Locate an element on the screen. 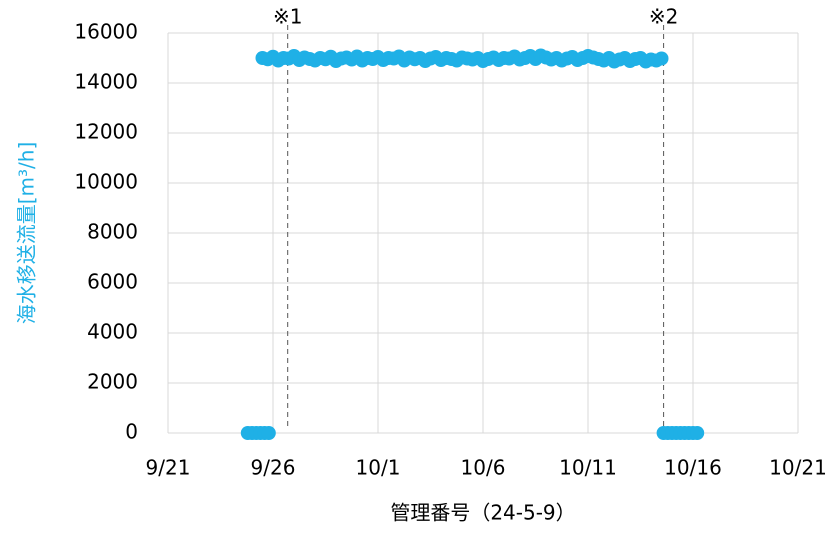 The width and height of the screenshot is (839, 534). annotation-label: ※2 is located at coordinates (663, 17).